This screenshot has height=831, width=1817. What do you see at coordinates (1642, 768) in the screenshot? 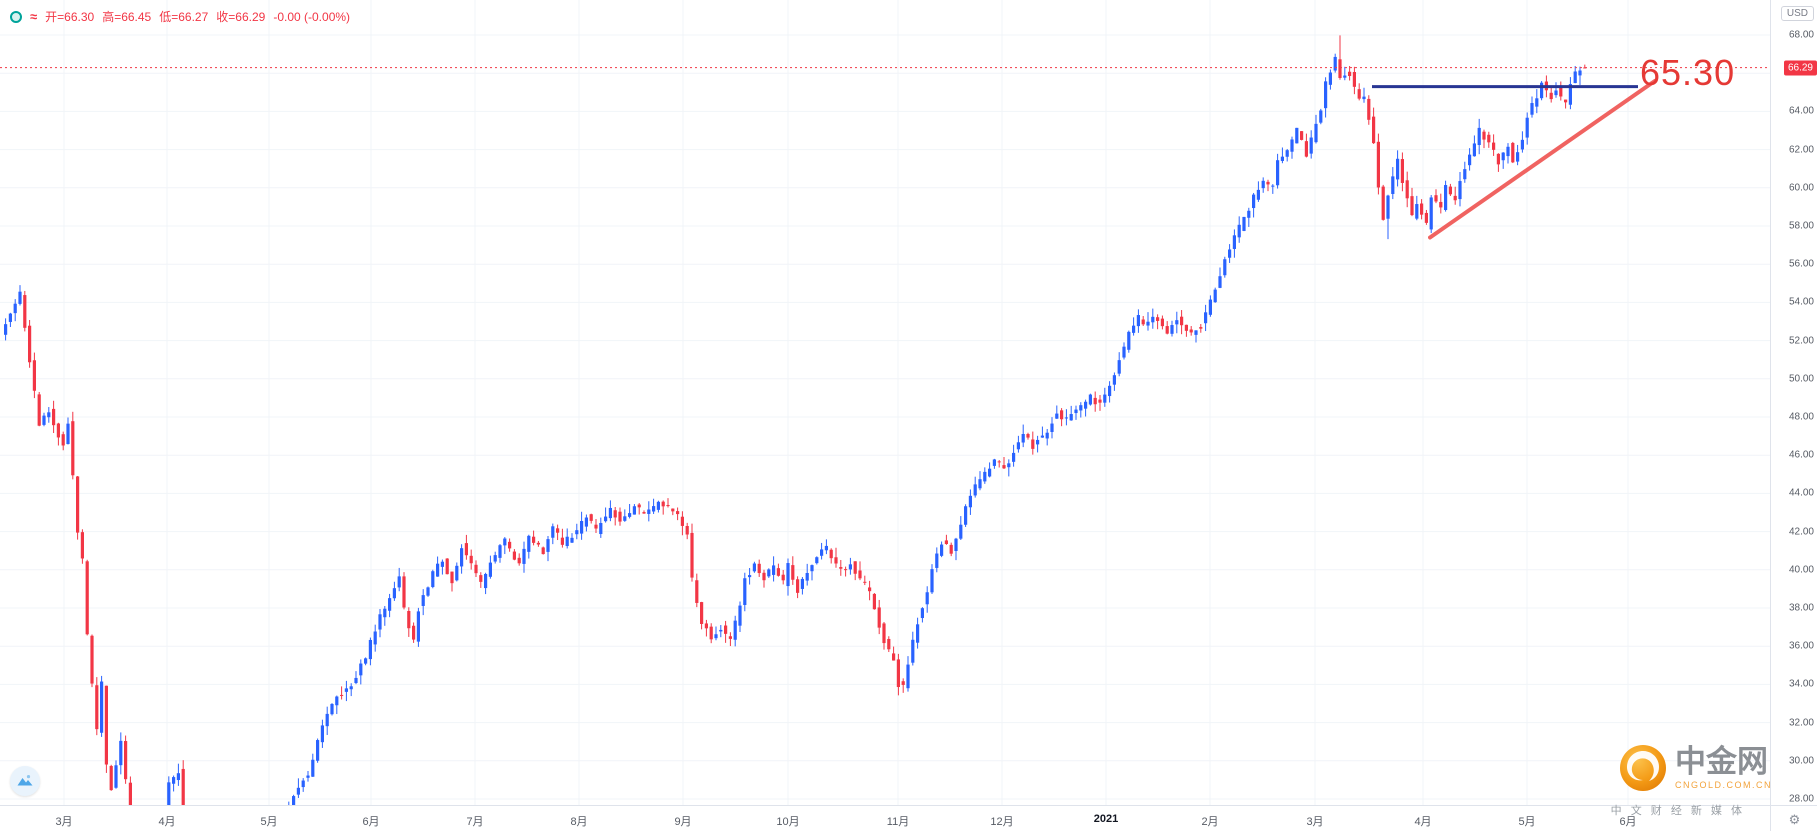
I see `cngold-logo-icon` at bounding box center [1642, 768].